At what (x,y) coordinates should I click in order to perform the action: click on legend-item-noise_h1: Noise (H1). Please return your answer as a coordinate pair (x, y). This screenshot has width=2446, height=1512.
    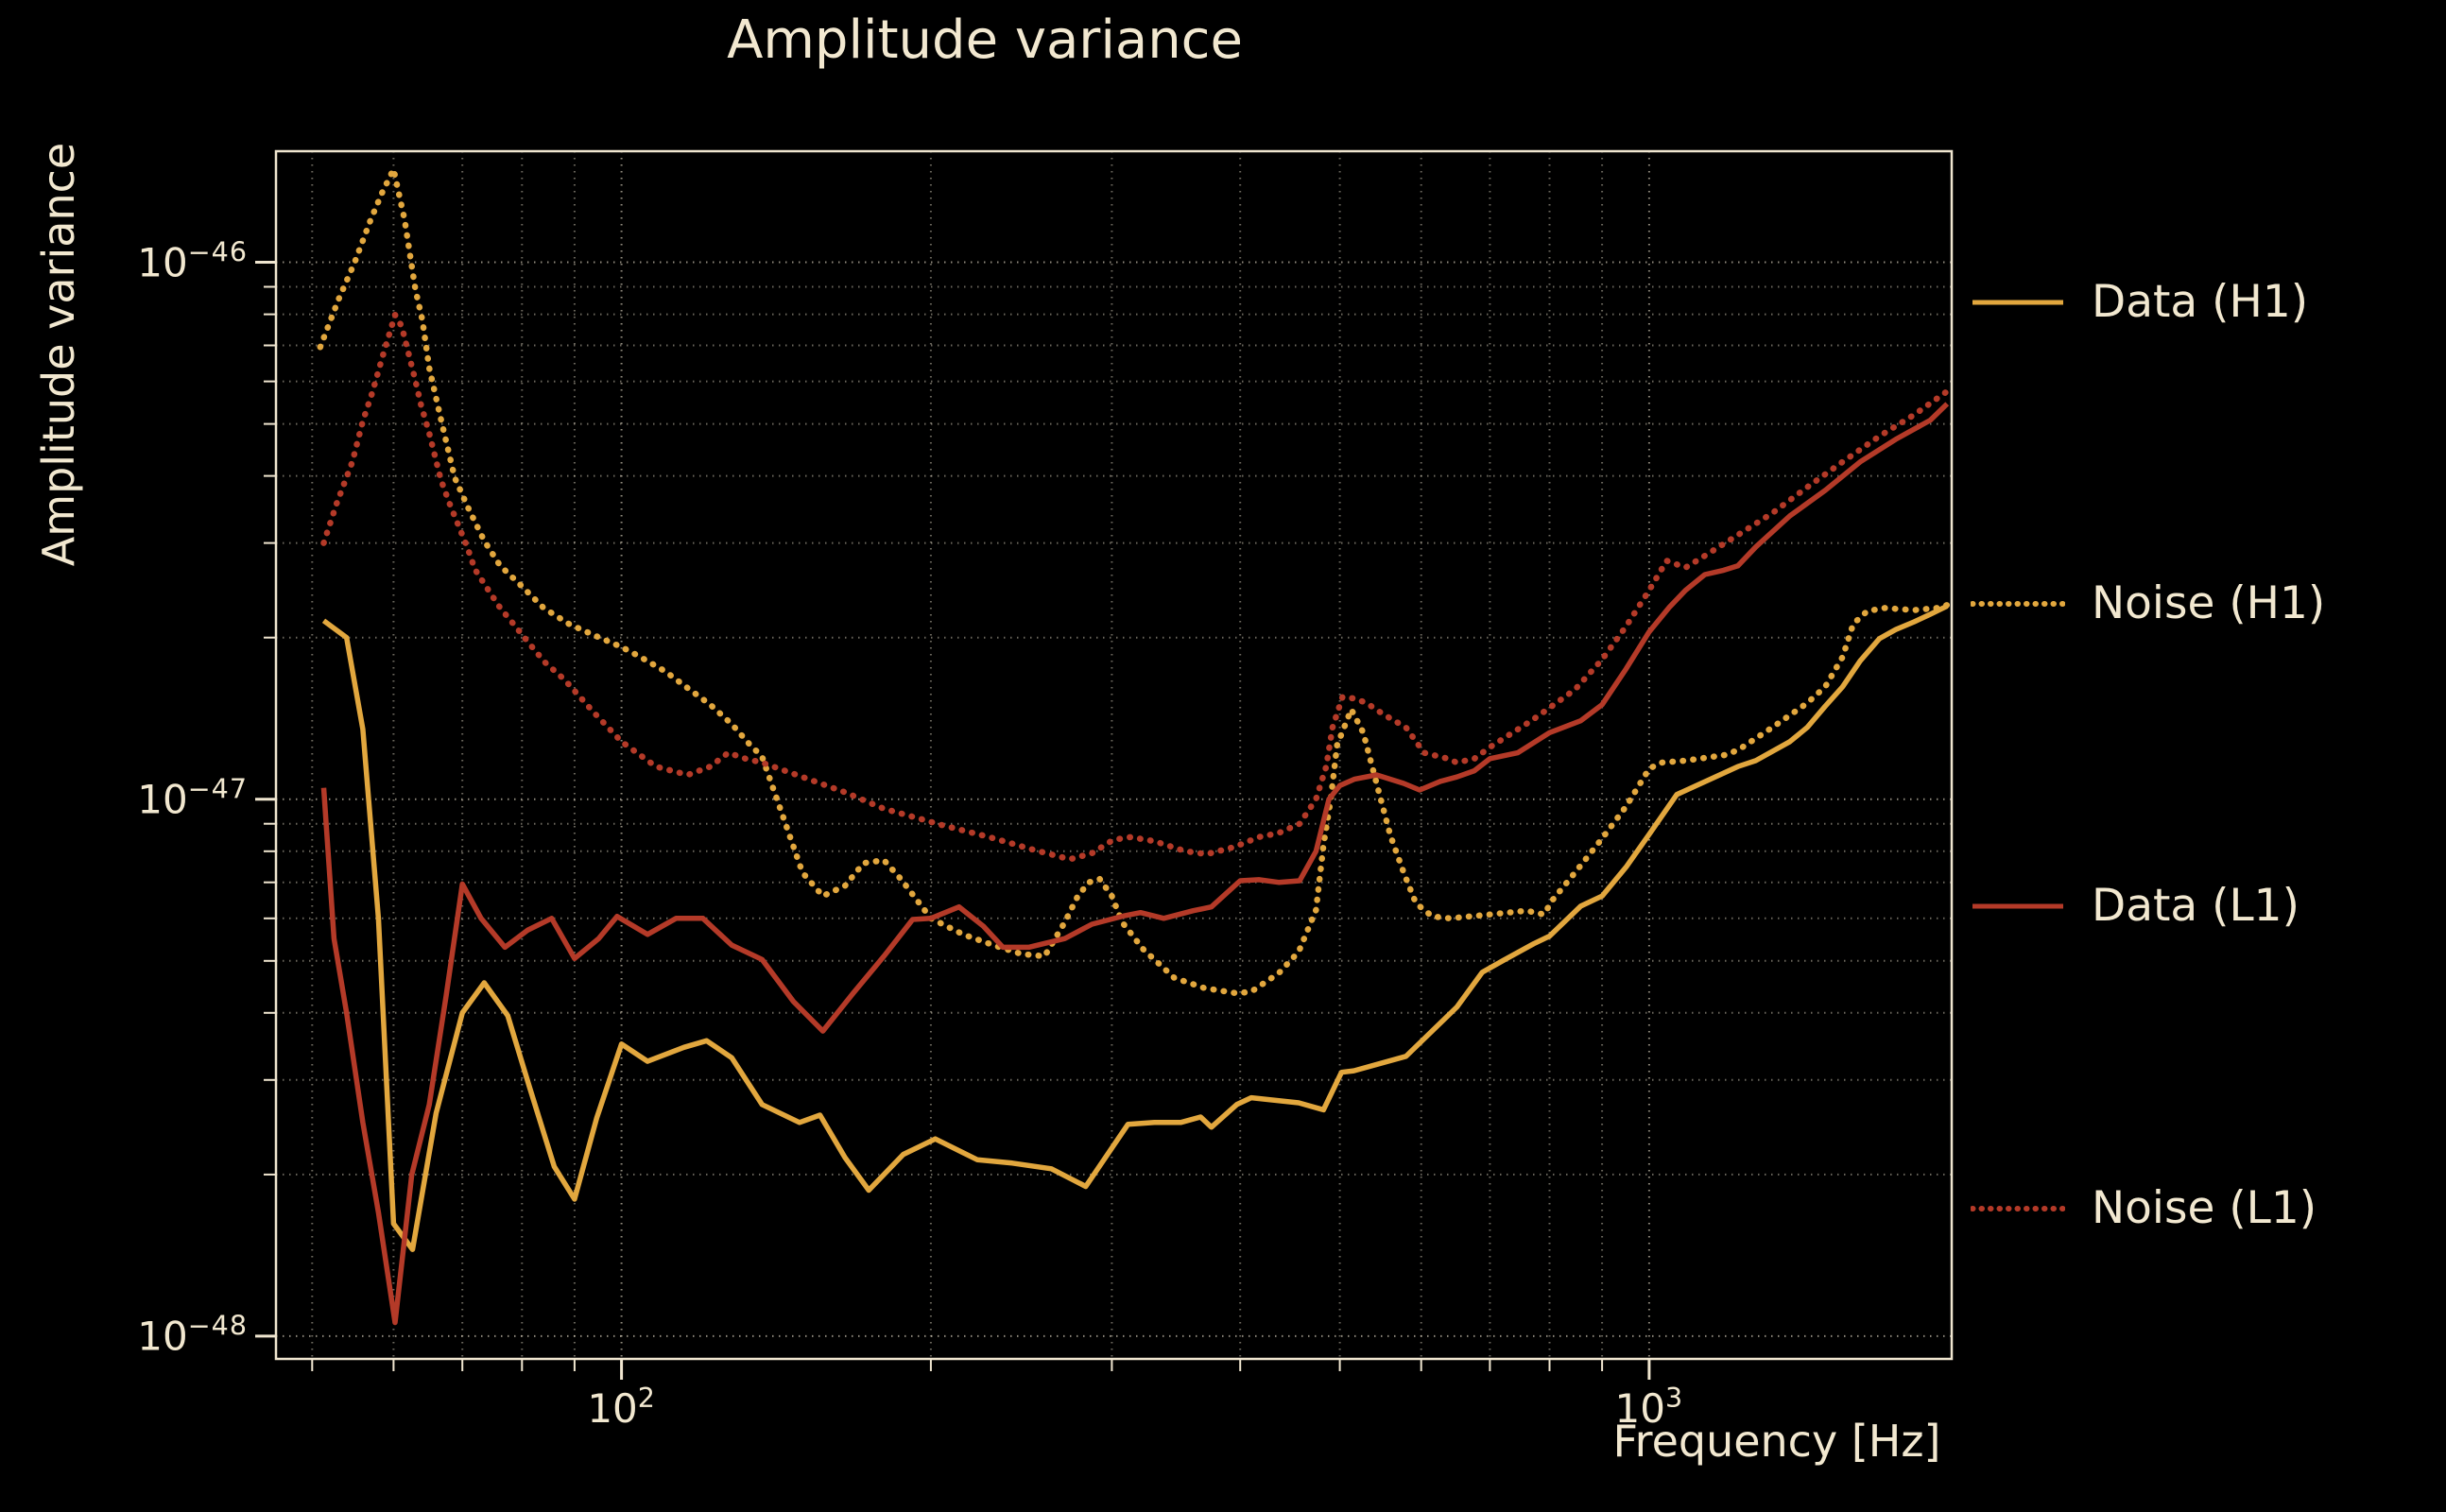
    Looking at the image, I should click on (2148, 603).